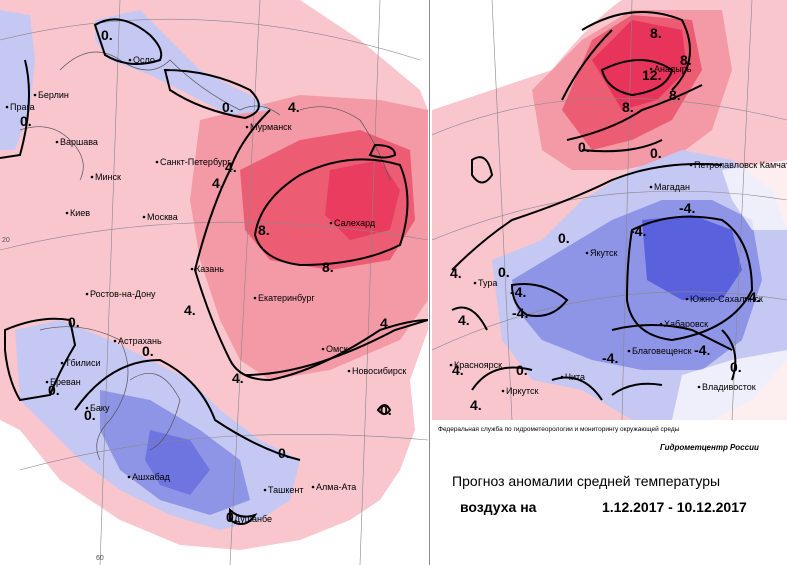 The height and width of the screenshot is (565, 787). Describe the element at coordinates (379, 371) in the screenshot. I see `city-label: Новосибирск` at that location.